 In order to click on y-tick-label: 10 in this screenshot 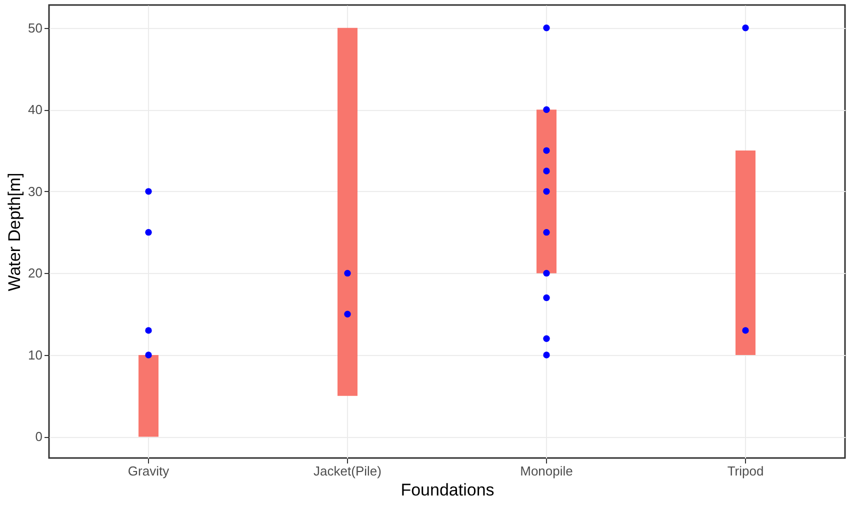, I will do `click(35, 354)`.